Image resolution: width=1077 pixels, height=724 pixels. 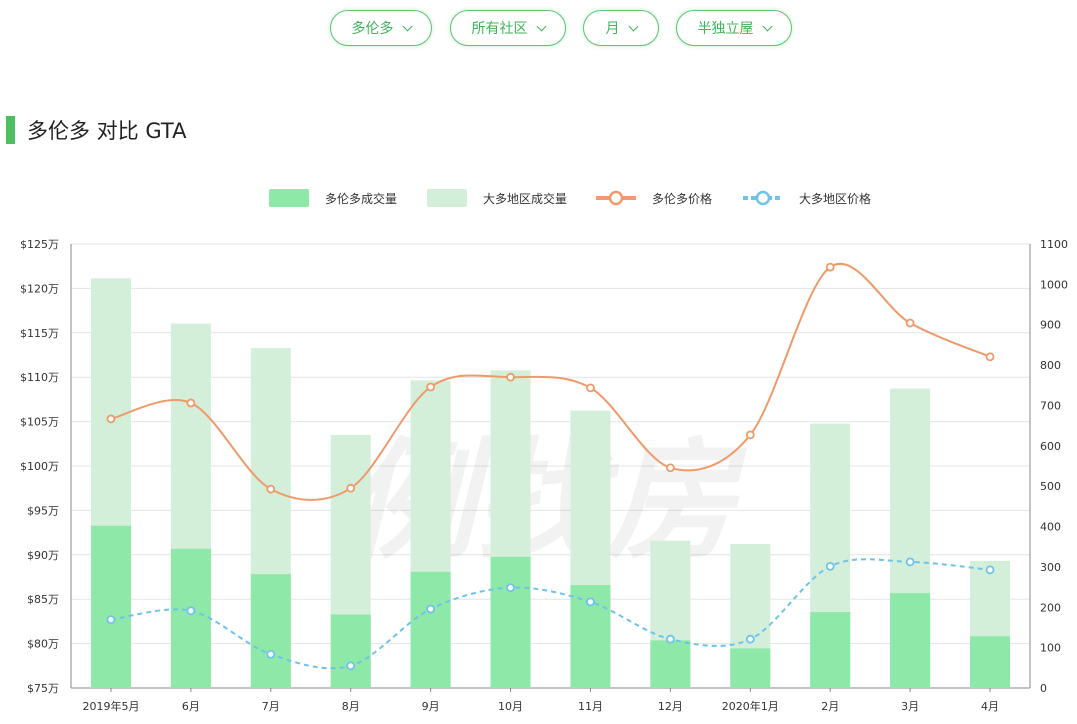 What do you see at coordinates (1050, 325) in the screenshot?
I see `y-right-tick-label: 900` at bounding box center [1050, 325].